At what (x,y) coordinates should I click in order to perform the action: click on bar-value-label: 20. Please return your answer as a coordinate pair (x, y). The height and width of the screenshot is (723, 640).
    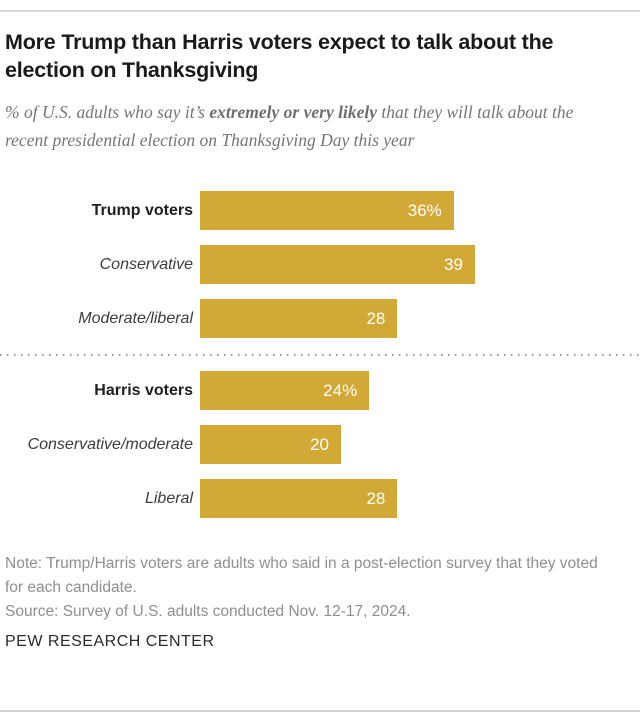
    Looking at the image, I should click on (319, 444).